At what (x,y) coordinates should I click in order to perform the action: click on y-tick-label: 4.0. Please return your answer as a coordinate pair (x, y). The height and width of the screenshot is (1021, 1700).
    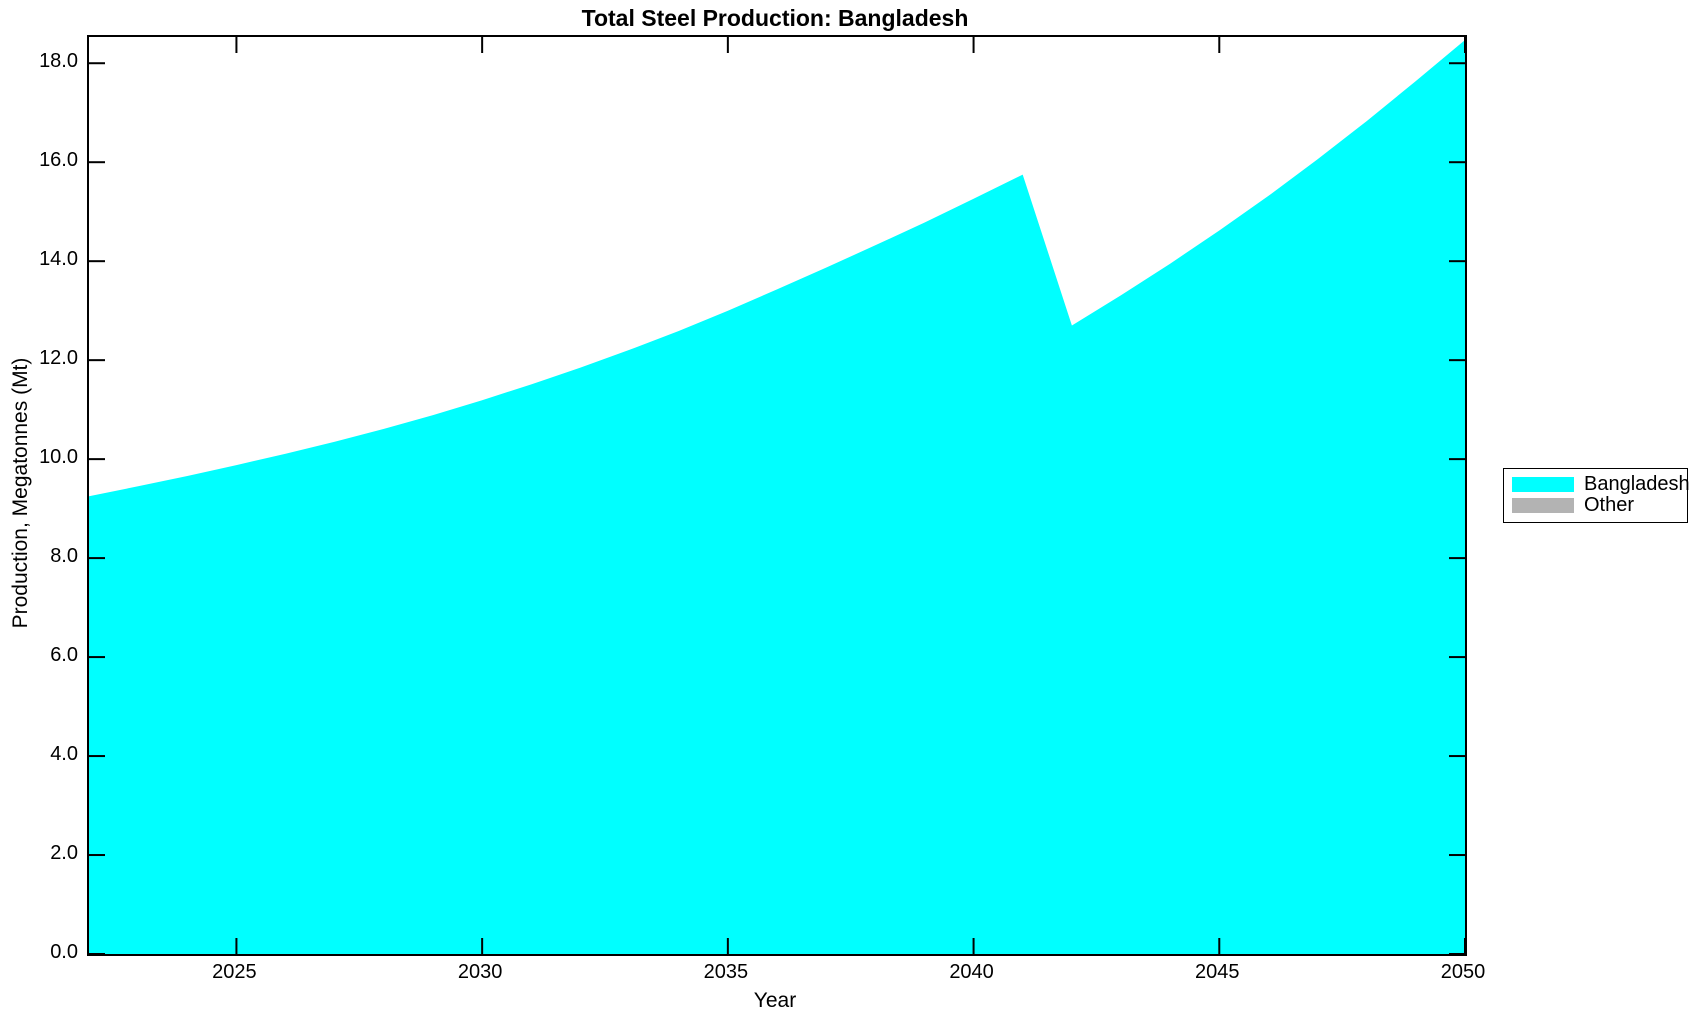
    Looking at the image, I should click on (64, 754).